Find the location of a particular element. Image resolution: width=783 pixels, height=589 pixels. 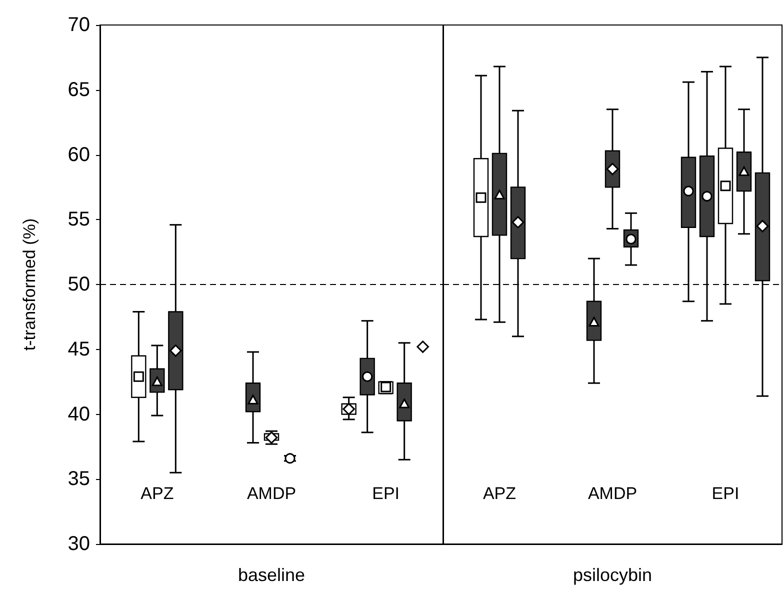

y-tick-label: 35 is located at coordinates (79, 479).